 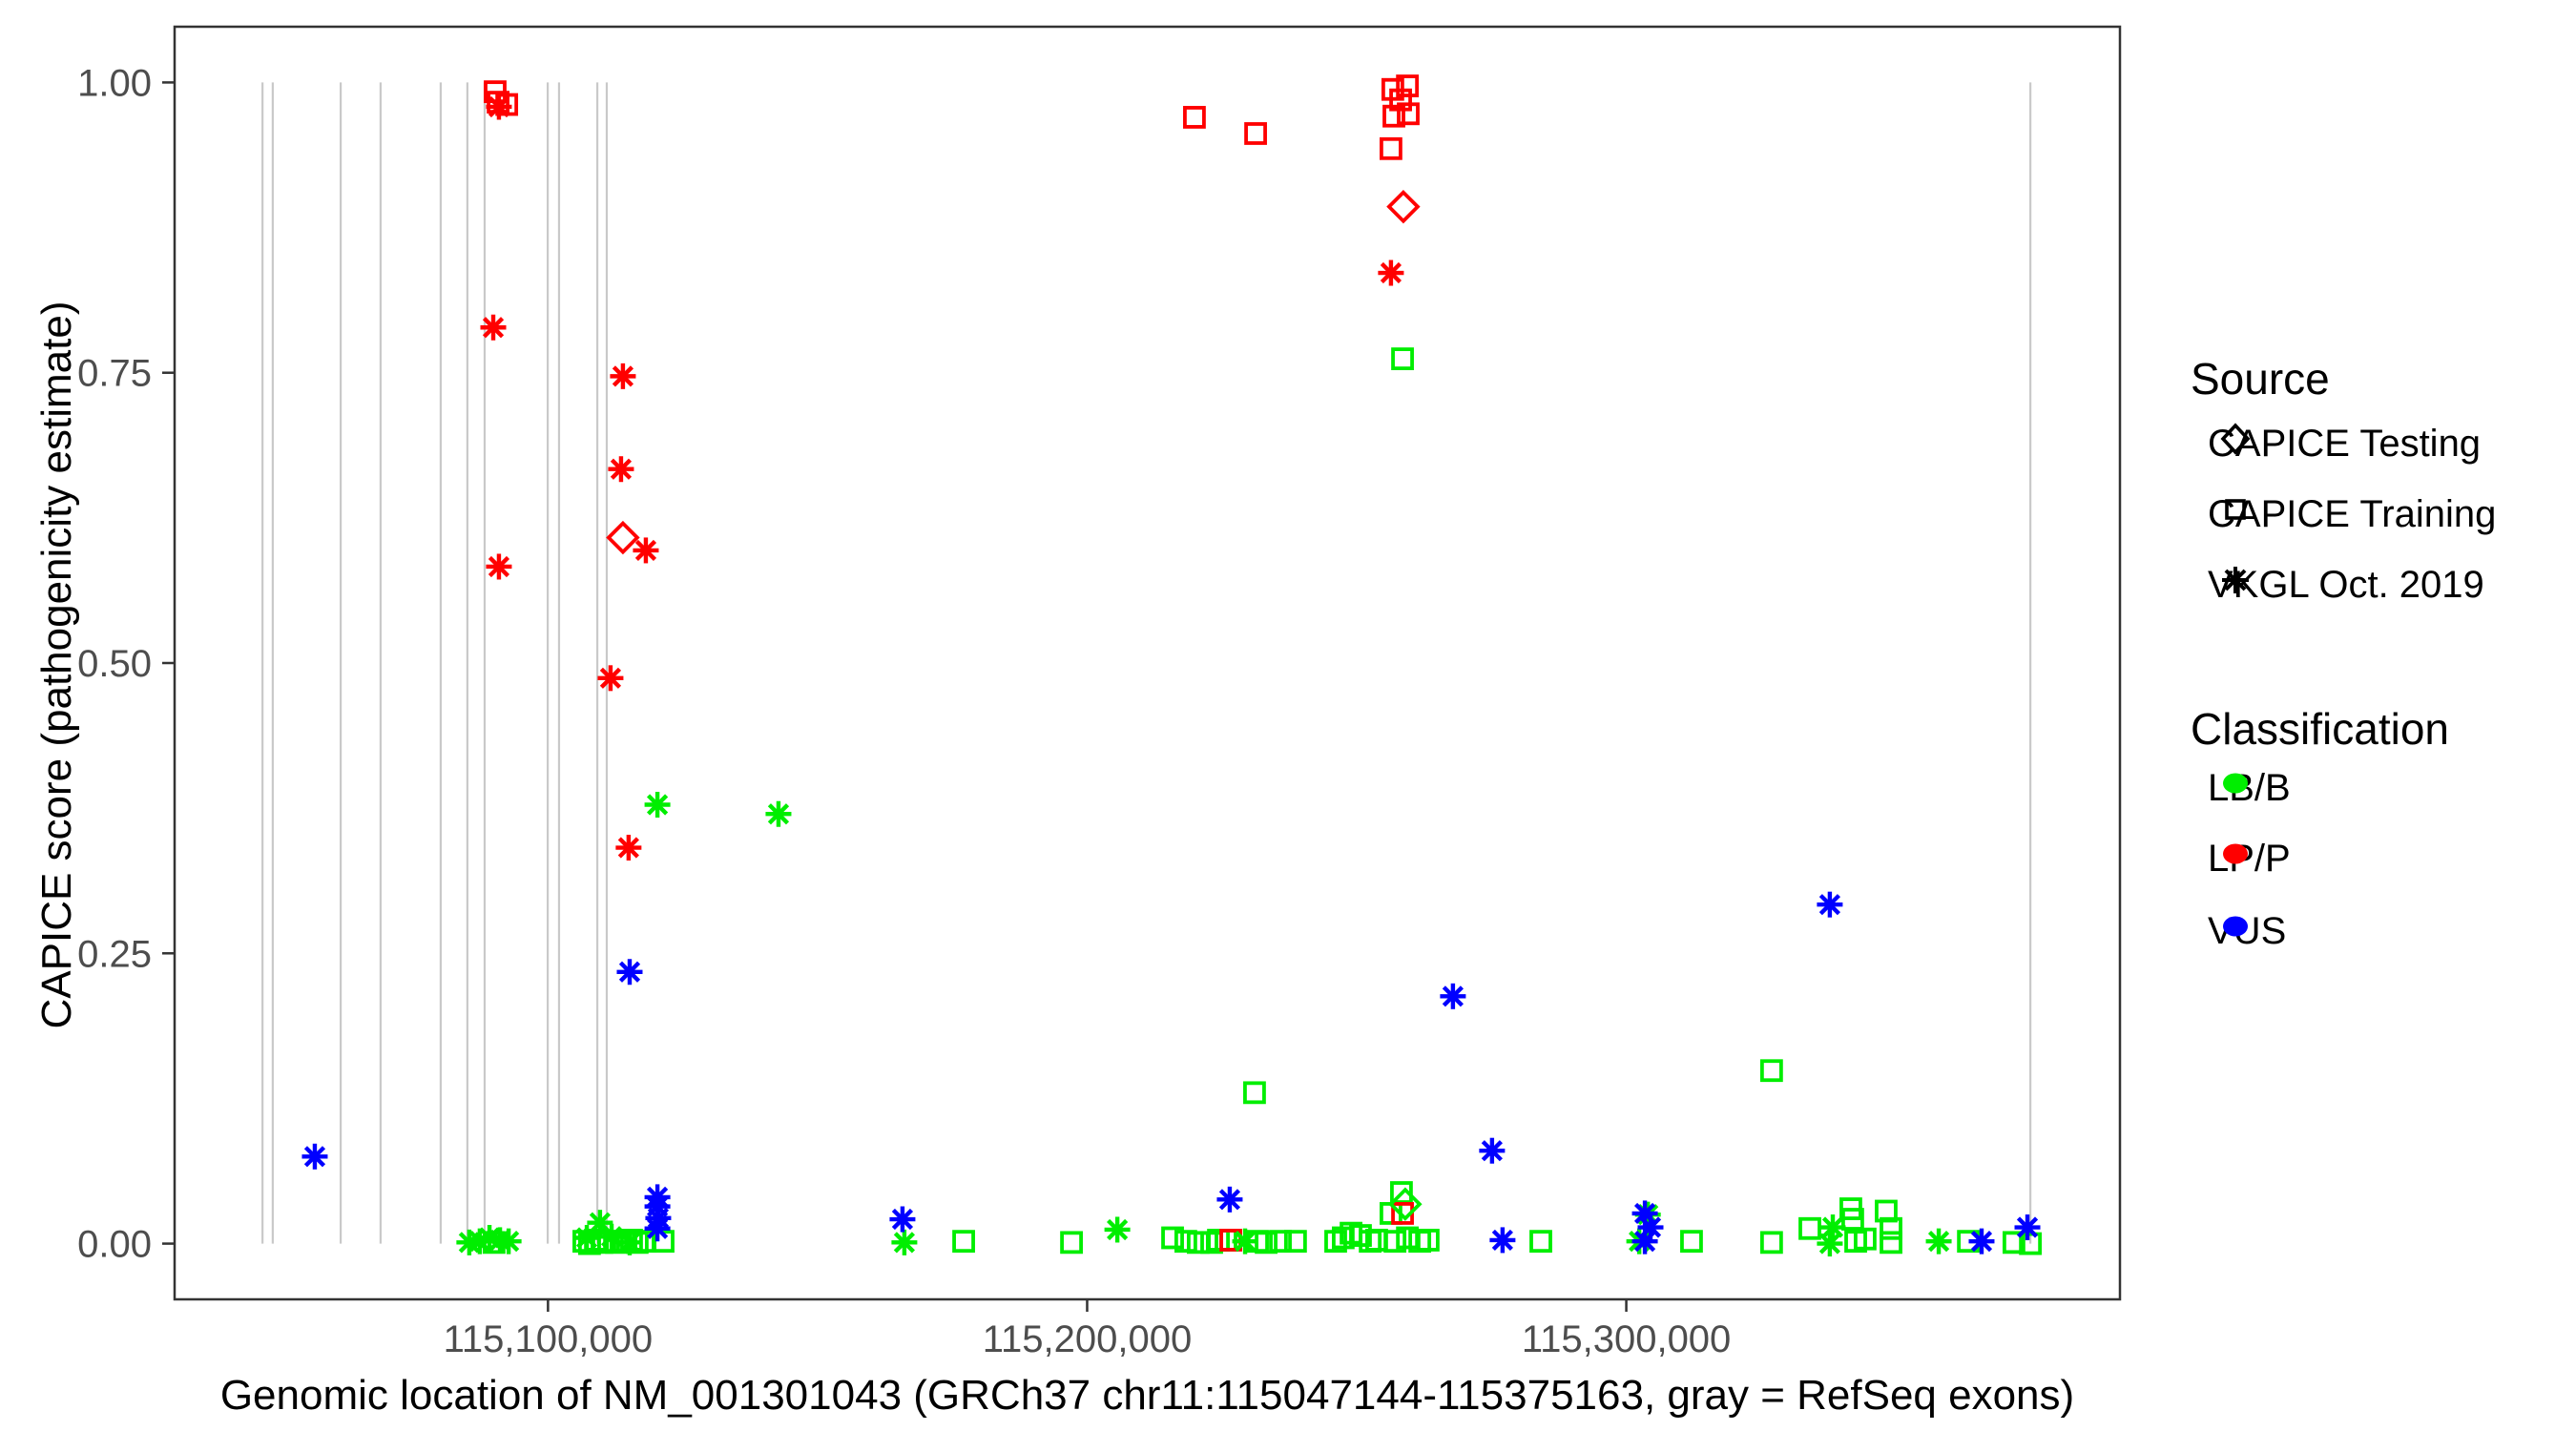 I want to click on legend-item-capice-testing: CAPICE Testing, so click(x=2333, y=443).